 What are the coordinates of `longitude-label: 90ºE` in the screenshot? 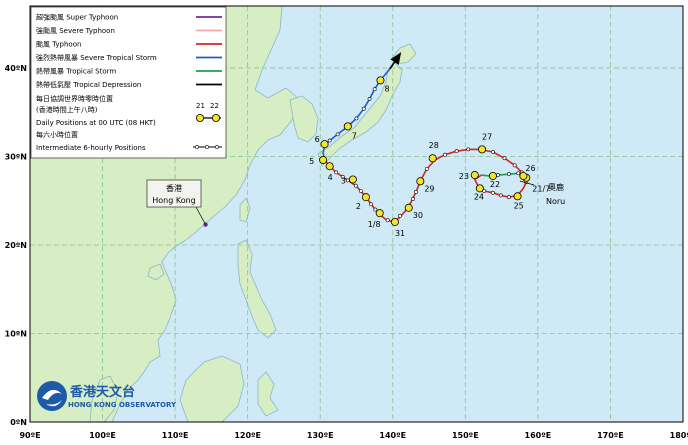 It's located at (29, 435).